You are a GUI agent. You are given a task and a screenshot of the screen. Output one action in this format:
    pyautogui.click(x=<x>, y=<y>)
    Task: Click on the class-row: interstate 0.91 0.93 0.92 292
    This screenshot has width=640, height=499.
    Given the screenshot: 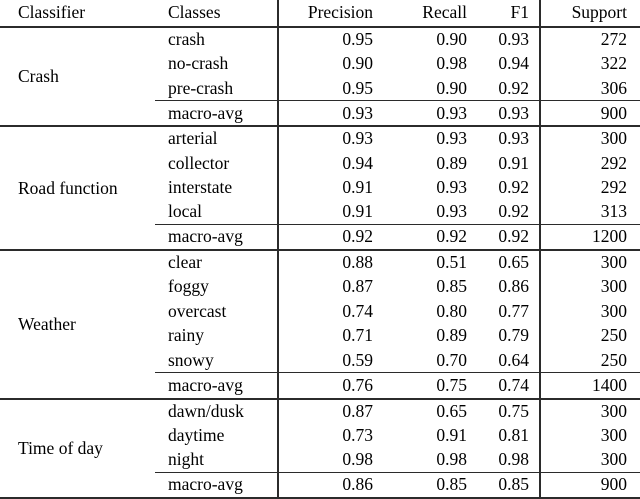 What is the action you would take?
    pyautogui.click(x=320, y=187)
    